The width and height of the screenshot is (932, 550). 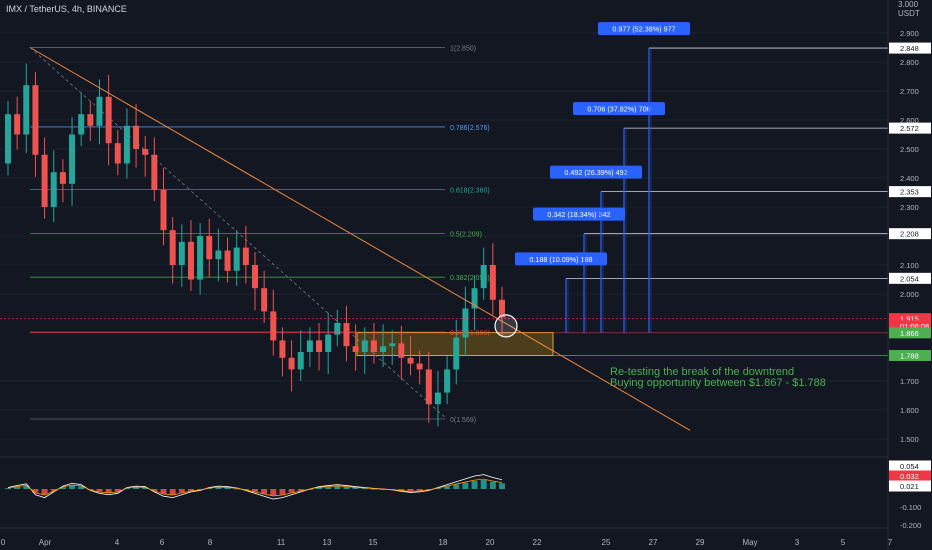 I want to click on retest-circle, so click(x=506, y=326).